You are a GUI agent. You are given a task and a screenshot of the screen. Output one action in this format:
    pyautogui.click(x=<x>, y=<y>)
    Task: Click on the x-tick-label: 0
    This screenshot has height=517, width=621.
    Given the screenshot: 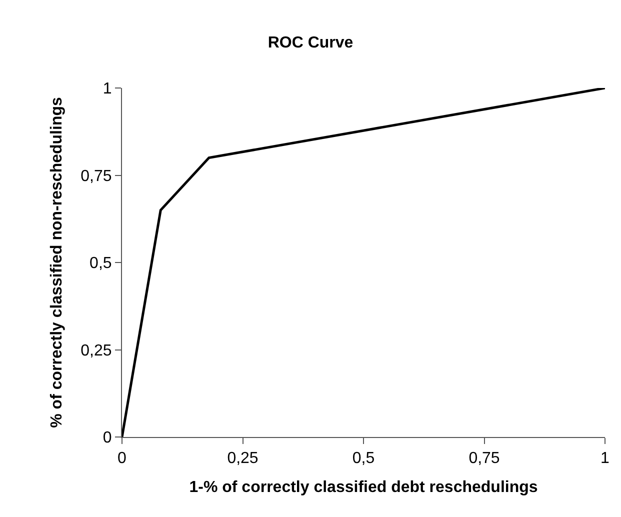 What is the action you would take?
    pyautogui.click(x=122, y=459)
    